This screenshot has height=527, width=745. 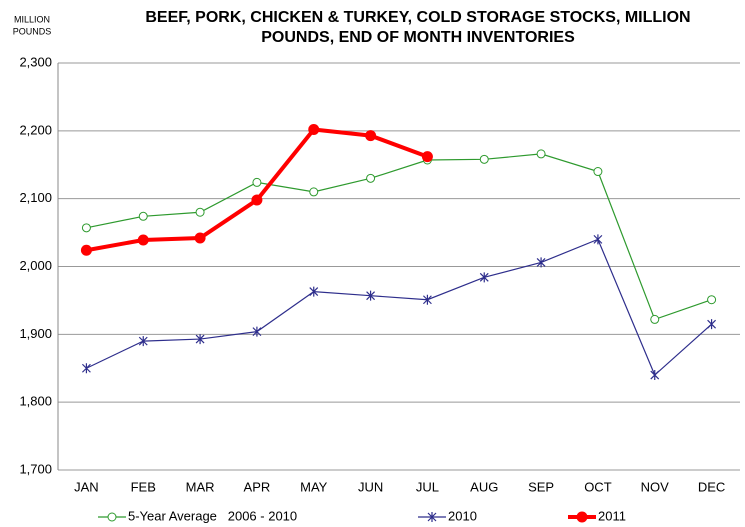 What do you see at coordinates (612, 515) in the screenshot?
I see `legend-label: 2011` at bounding box center [612, 515].